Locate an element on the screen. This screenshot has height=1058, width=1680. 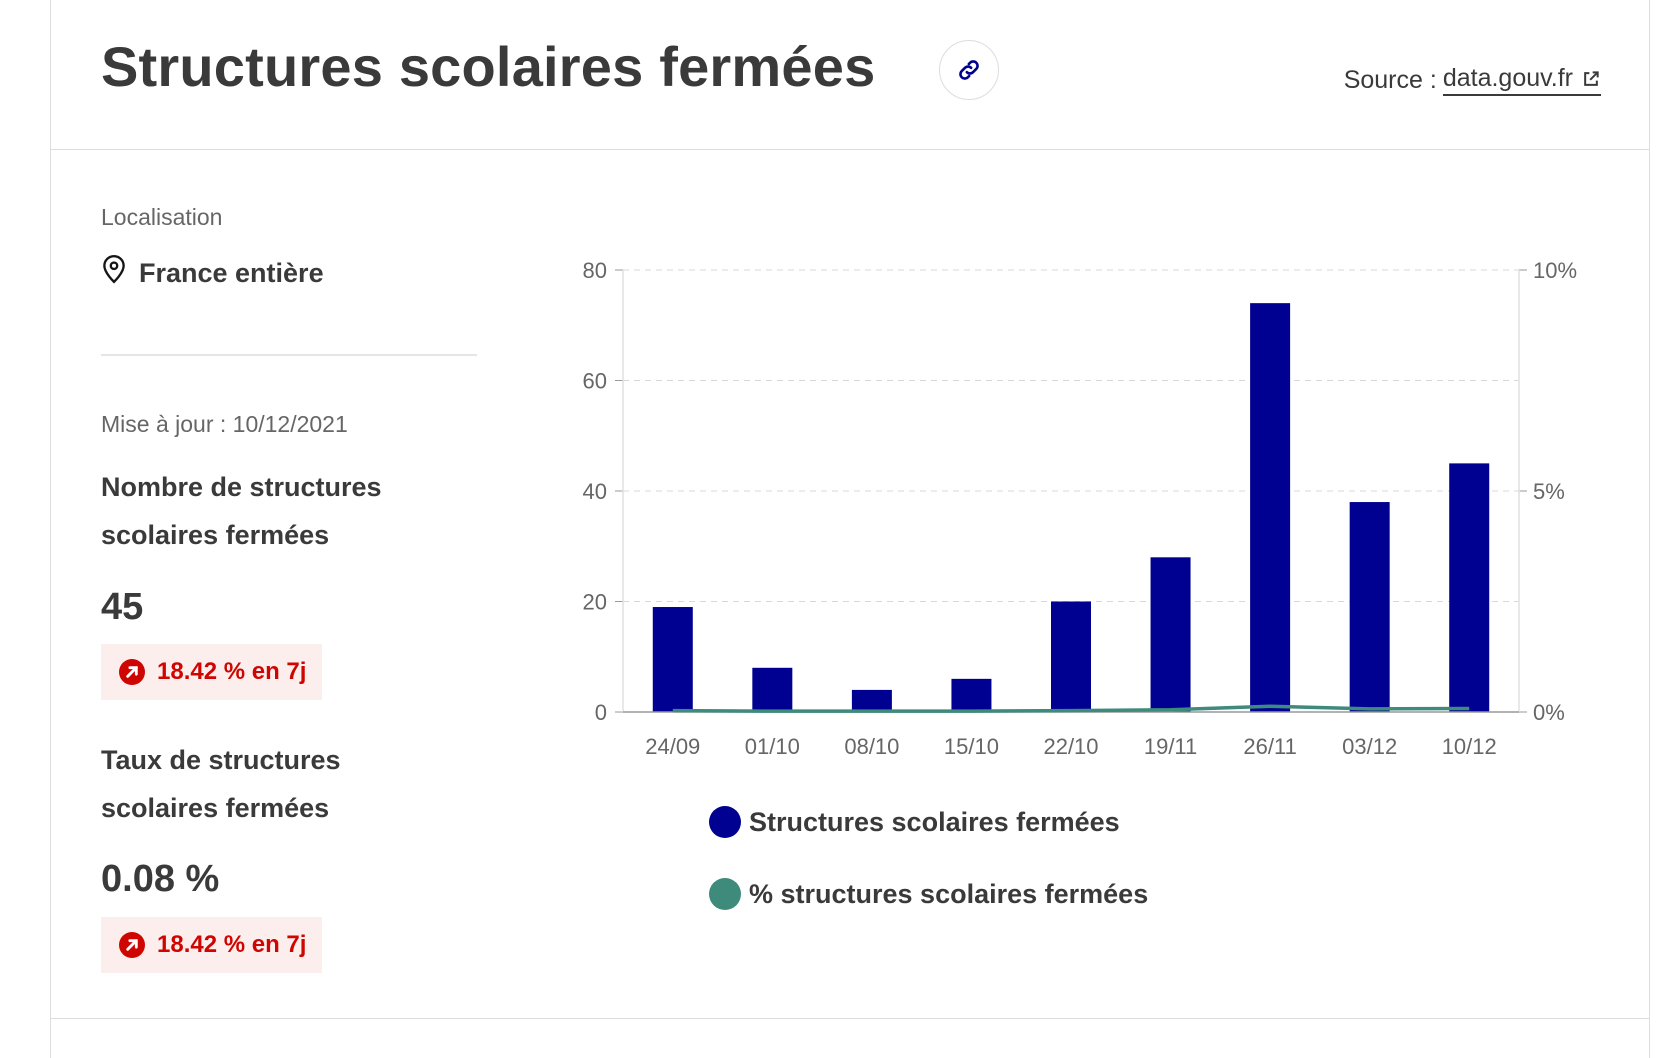
update-date: Mise à jour : 10/12/2021 is located at coordinates (224, 424).